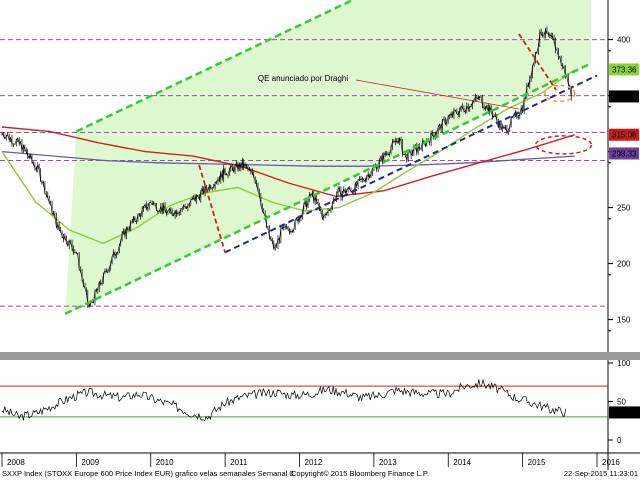  What do you see at coordinates (314, 462) in the screenshot?
I see `x-axis-year-label: 2012` at bounding box center [314, 462].